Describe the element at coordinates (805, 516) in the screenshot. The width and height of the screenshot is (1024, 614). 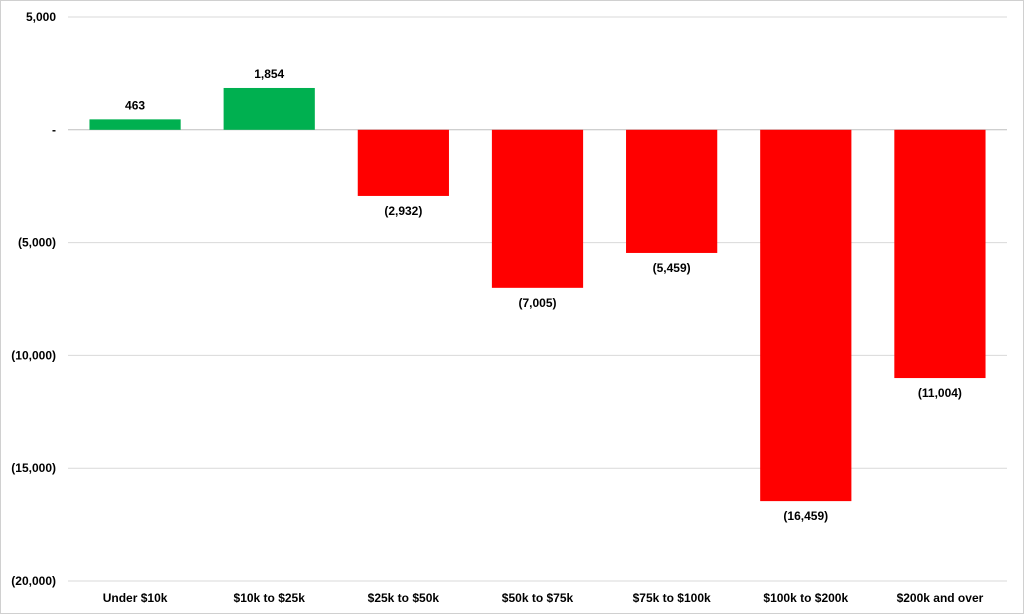
I see `data-label: (16,459)` at that location.